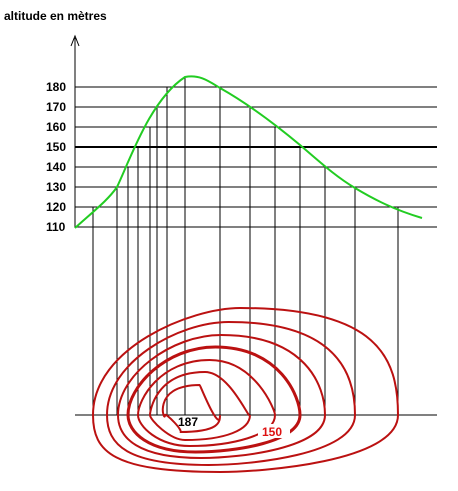 The width and height of the screenshot is (458, 491). I want to click on level-label: 120, so click(56, 207).